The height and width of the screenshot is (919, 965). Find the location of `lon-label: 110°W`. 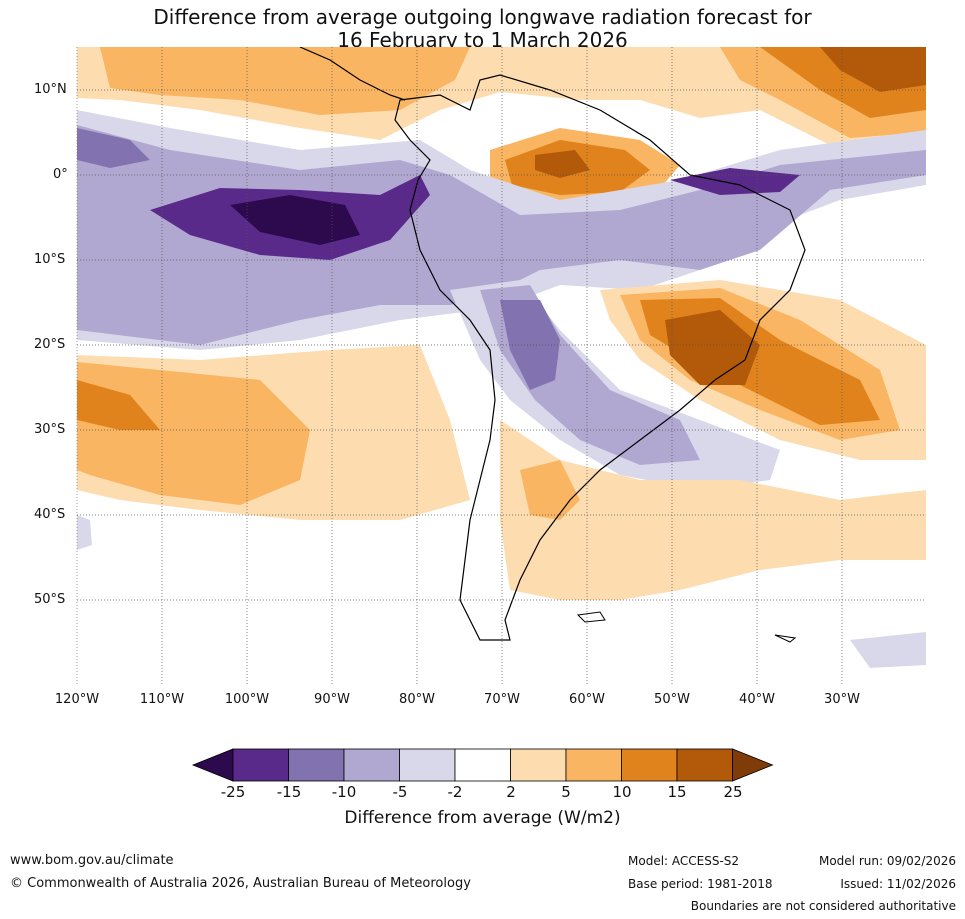

lon-label: 110°W is located at coordinates (162, 699).